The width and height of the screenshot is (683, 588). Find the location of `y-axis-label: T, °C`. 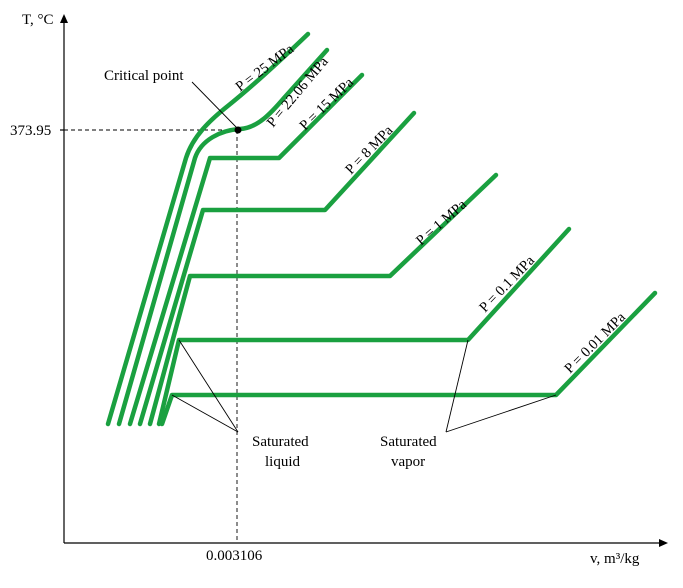

y-axis-label: T, °C is located at coordinates (38, 20).